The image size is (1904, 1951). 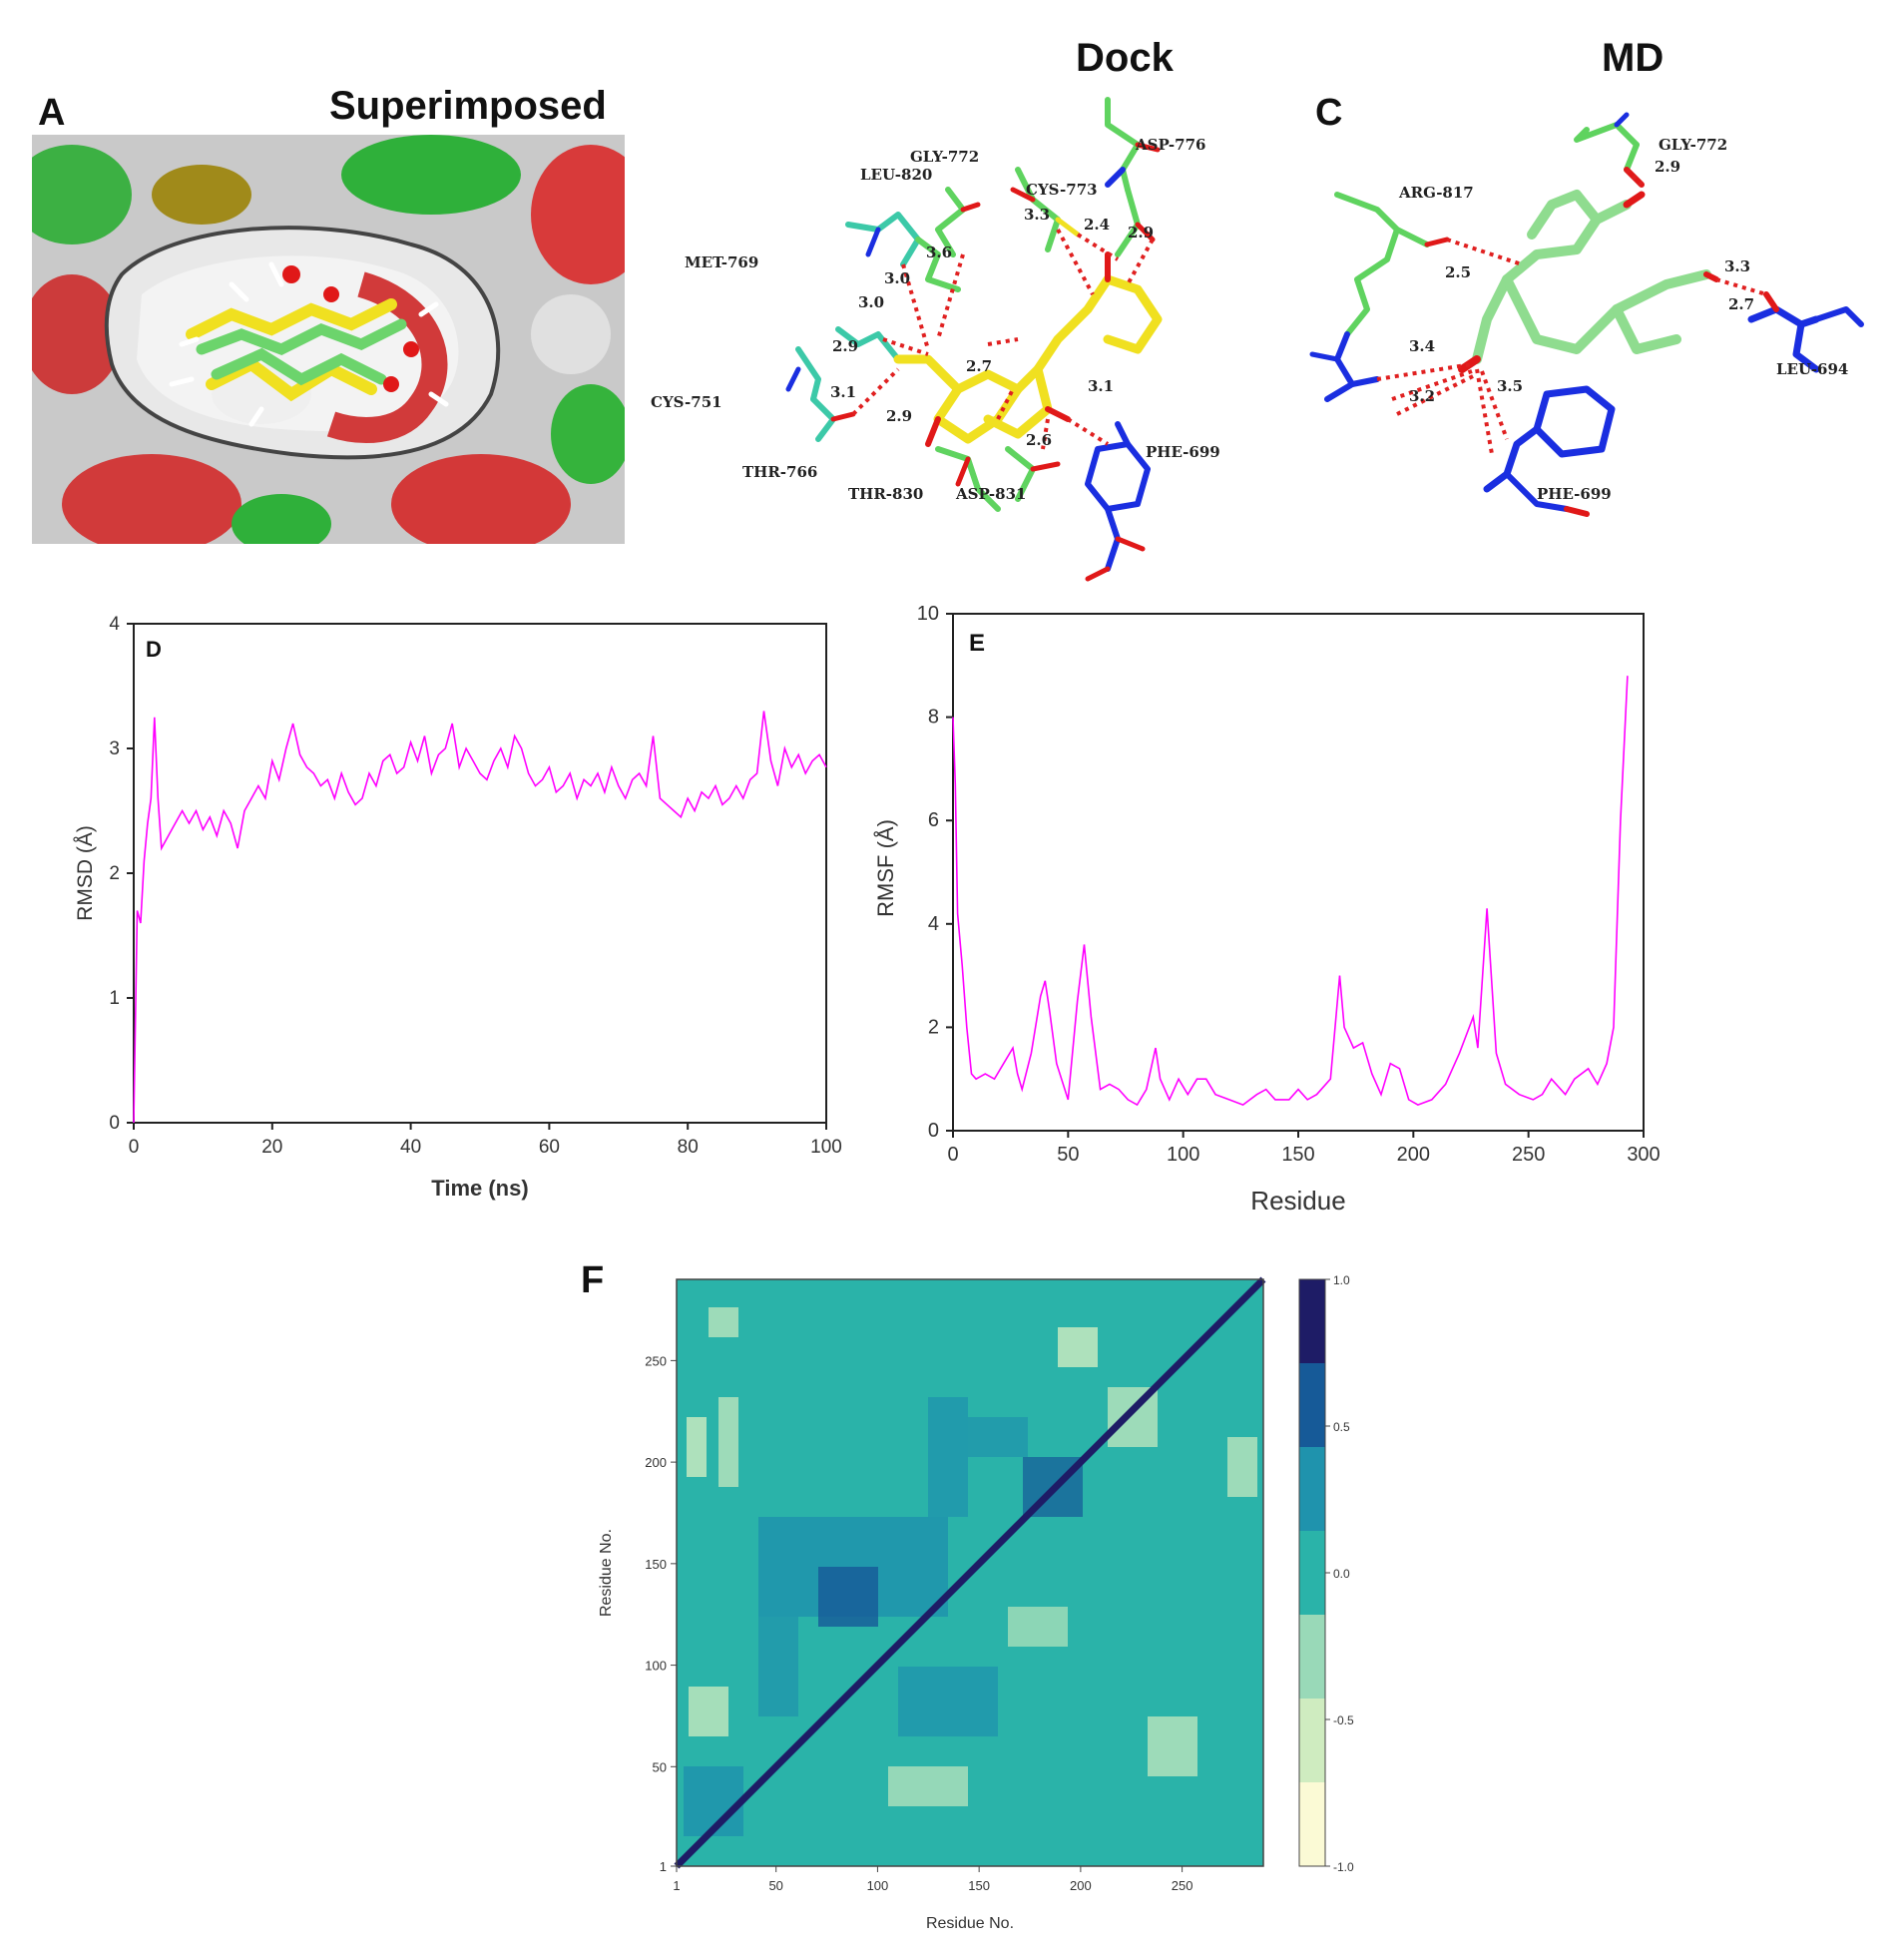 What do you see at coordinates (1182, 1885) in the screenshot?
I see `heatmap-x-tick-label: 250` at bounding box center [1182, 1885].